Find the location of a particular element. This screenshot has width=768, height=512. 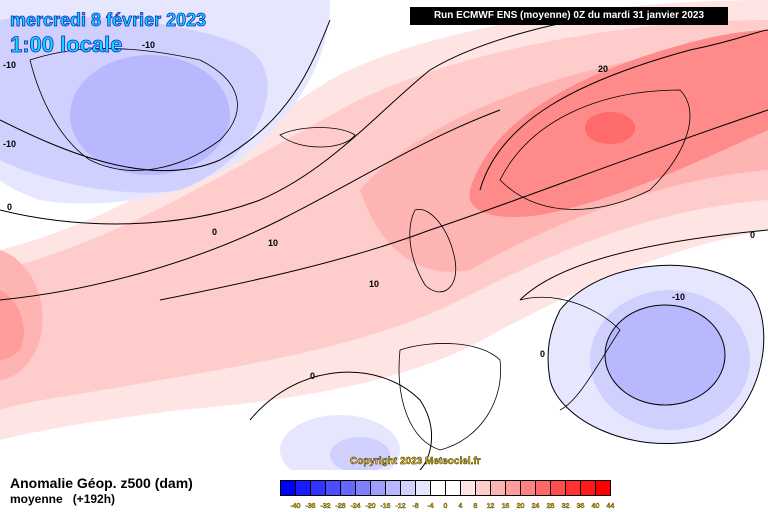

legend-tick-label: -28 is located at coordinates (340, 506).